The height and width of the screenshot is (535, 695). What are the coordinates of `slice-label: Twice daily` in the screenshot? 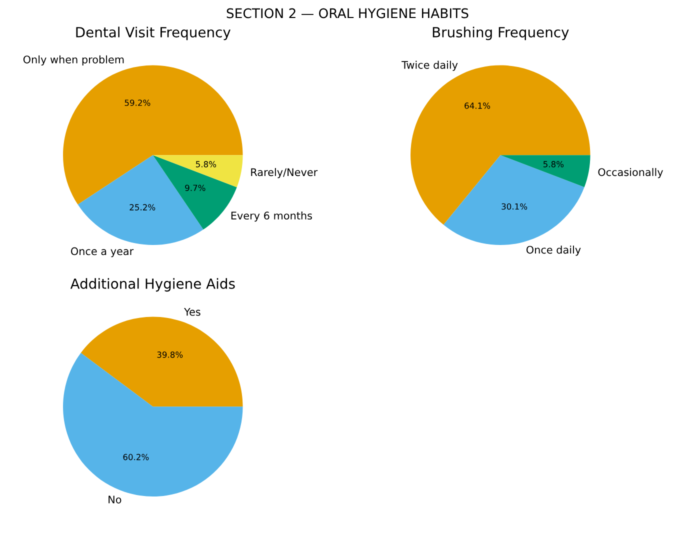 It's located at (430, 65).